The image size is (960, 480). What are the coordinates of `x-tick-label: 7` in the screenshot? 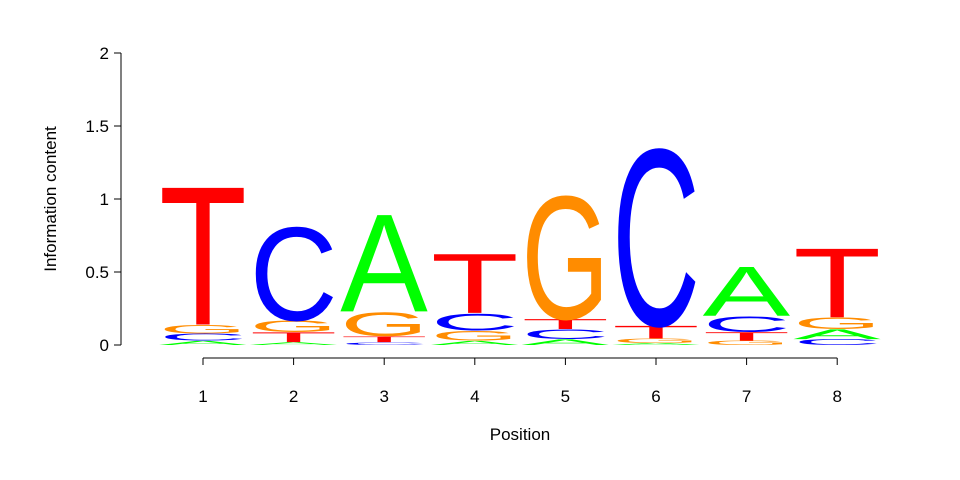 It's located at (746, 396).